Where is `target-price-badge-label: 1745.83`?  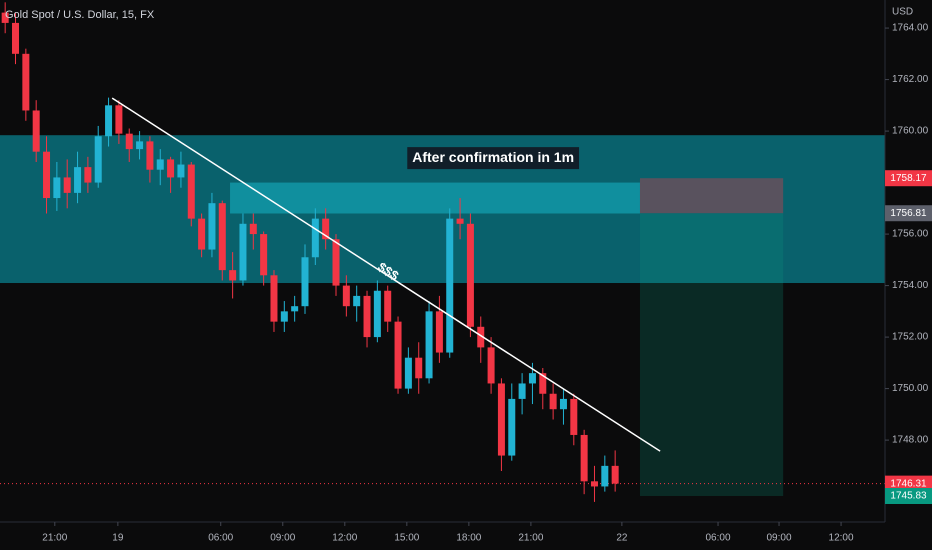 target-price-badge-label: 1745.83 is located at coordinates (908, 496).